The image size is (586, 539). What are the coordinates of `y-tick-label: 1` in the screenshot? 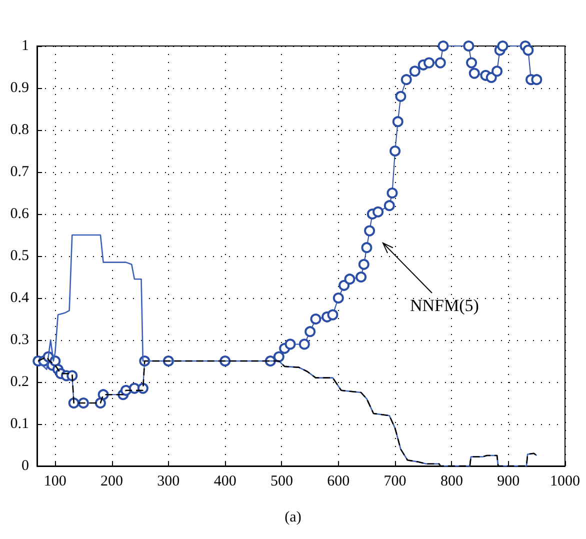 It's located at (25, 46).